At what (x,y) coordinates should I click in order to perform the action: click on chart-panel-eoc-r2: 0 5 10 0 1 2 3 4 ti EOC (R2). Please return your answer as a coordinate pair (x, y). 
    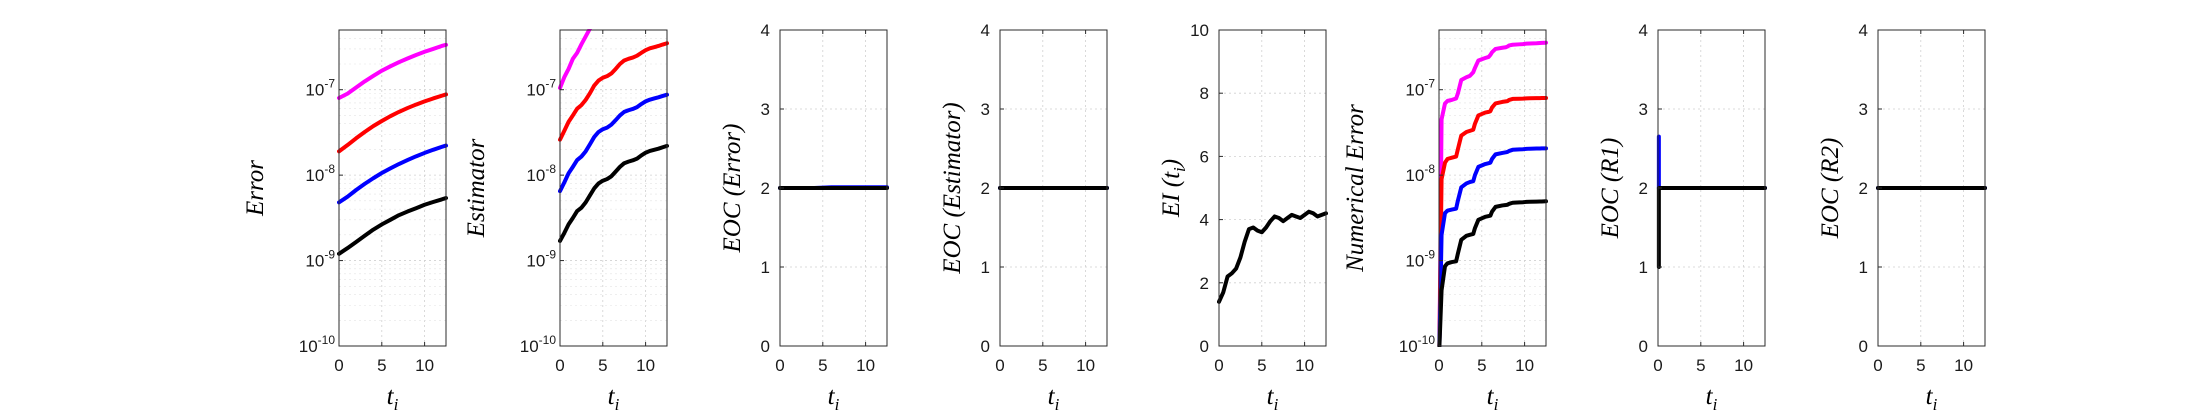
    Looking at the image, I should click on (1902, 217).